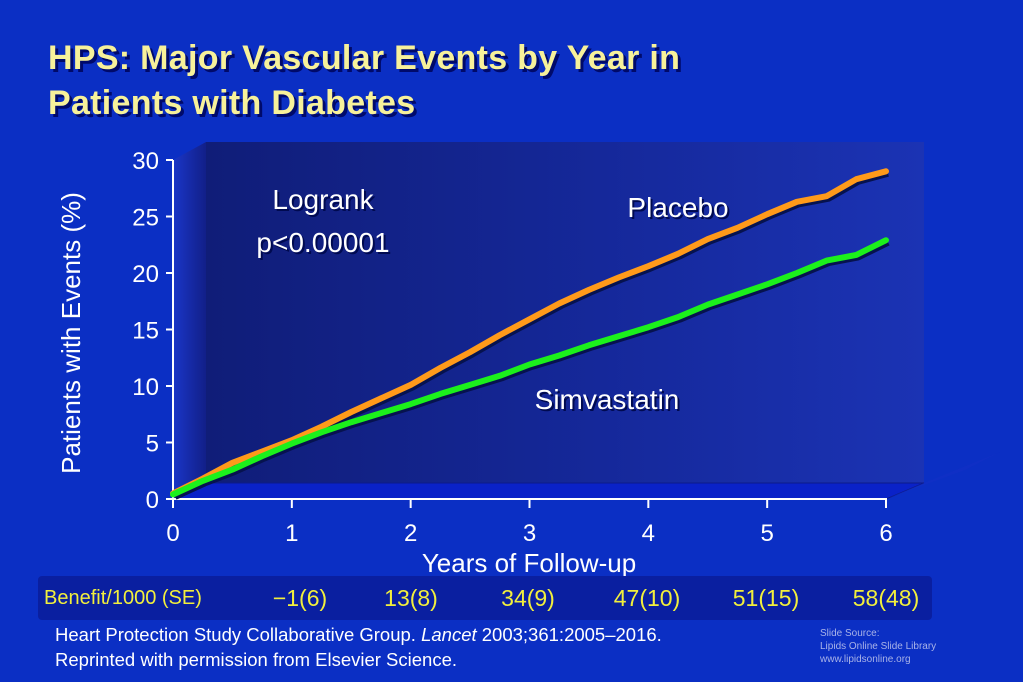 This screenshot has width=1023, height=682. What do you see at coordinates (885, 533) in the screenshot?
I see `x-tick-label: 6` at bounding box center [885, 533].